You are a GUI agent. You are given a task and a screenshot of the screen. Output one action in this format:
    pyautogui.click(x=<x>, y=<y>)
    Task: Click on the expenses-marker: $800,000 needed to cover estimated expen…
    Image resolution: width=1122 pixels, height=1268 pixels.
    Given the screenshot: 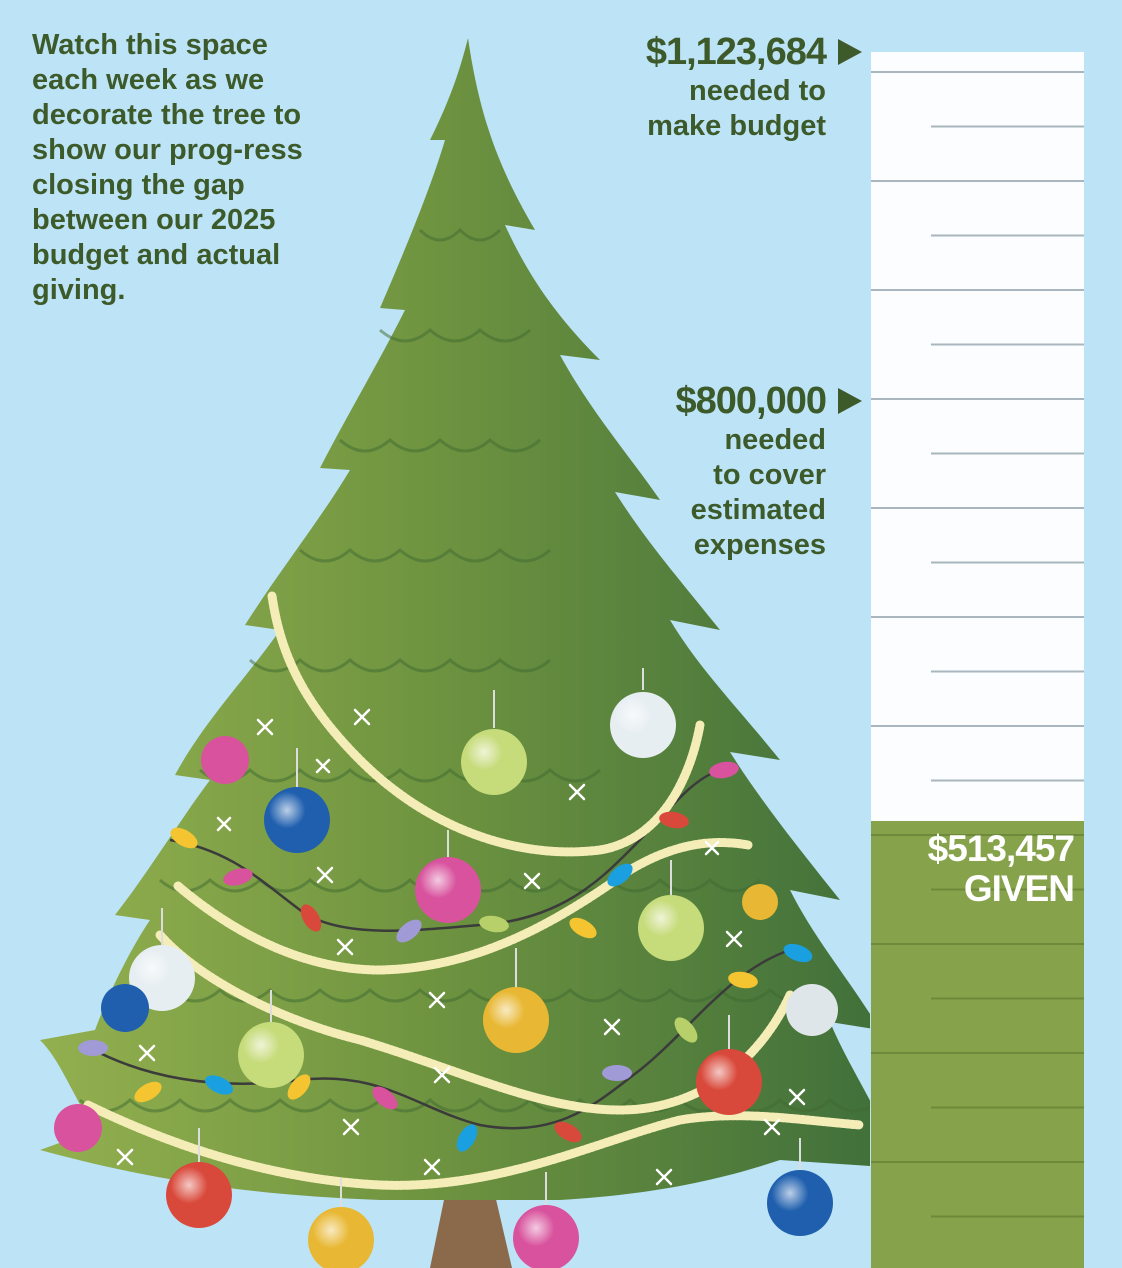 What is the action you would take?
    pyautogui.click(x=751, y=471)
    